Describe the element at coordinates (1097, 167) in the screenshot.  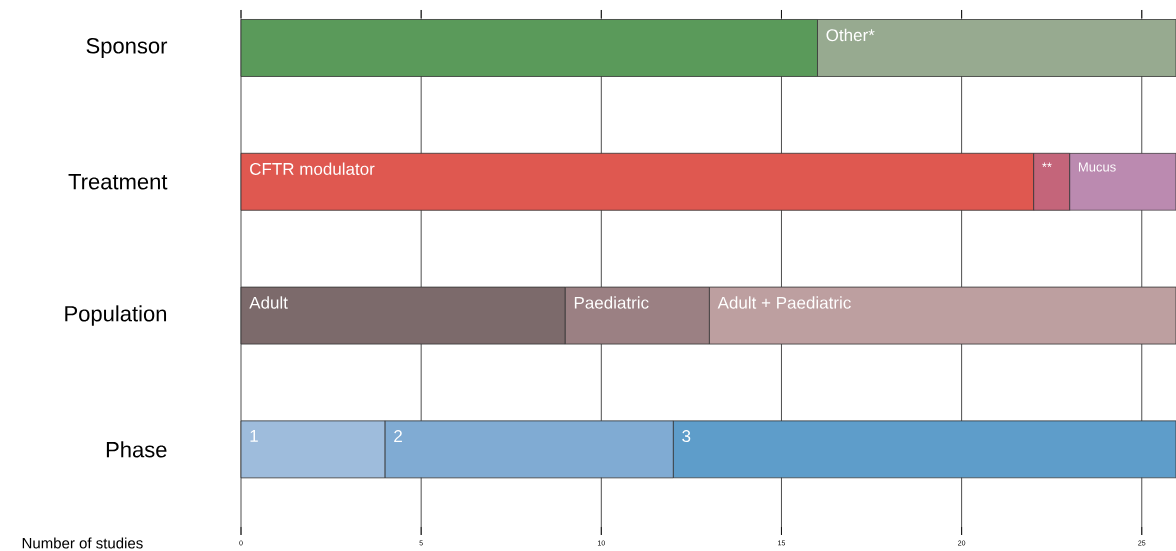
I see `series-label: Mucus` at that location.